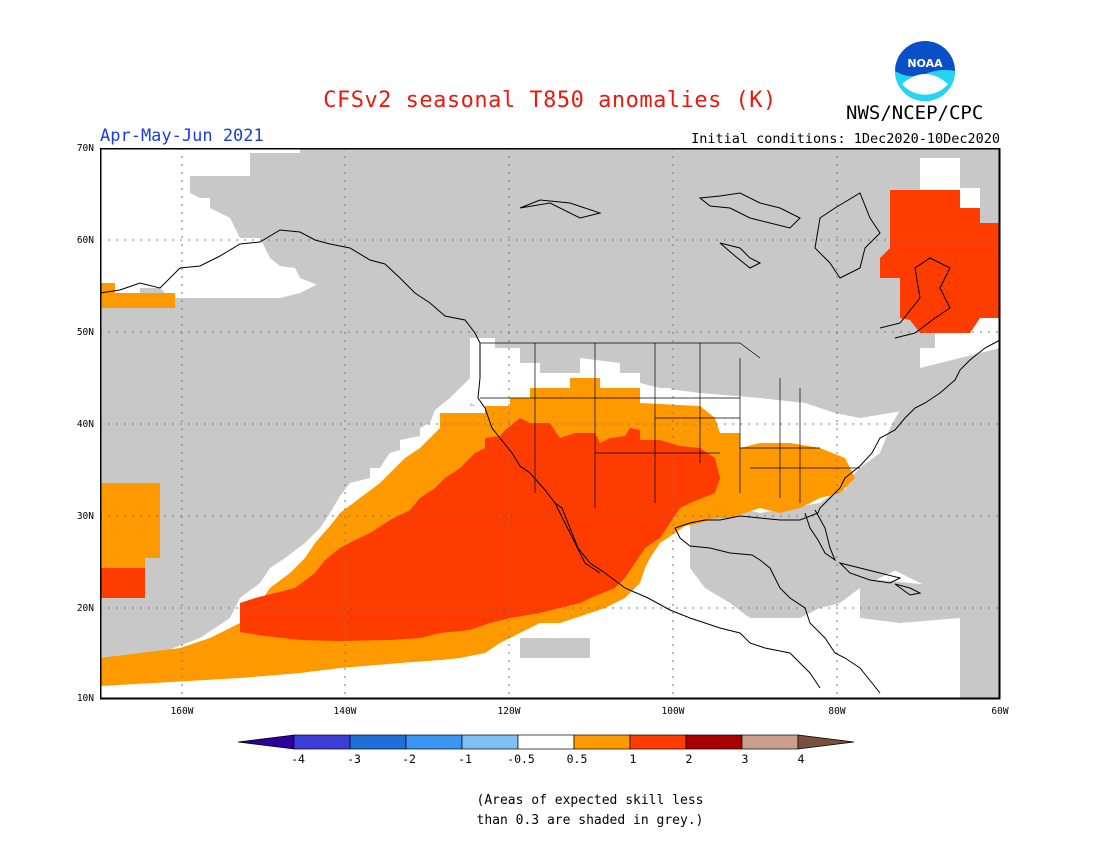  I want to click on lon-label-100w: 100W, so click(673, 711).